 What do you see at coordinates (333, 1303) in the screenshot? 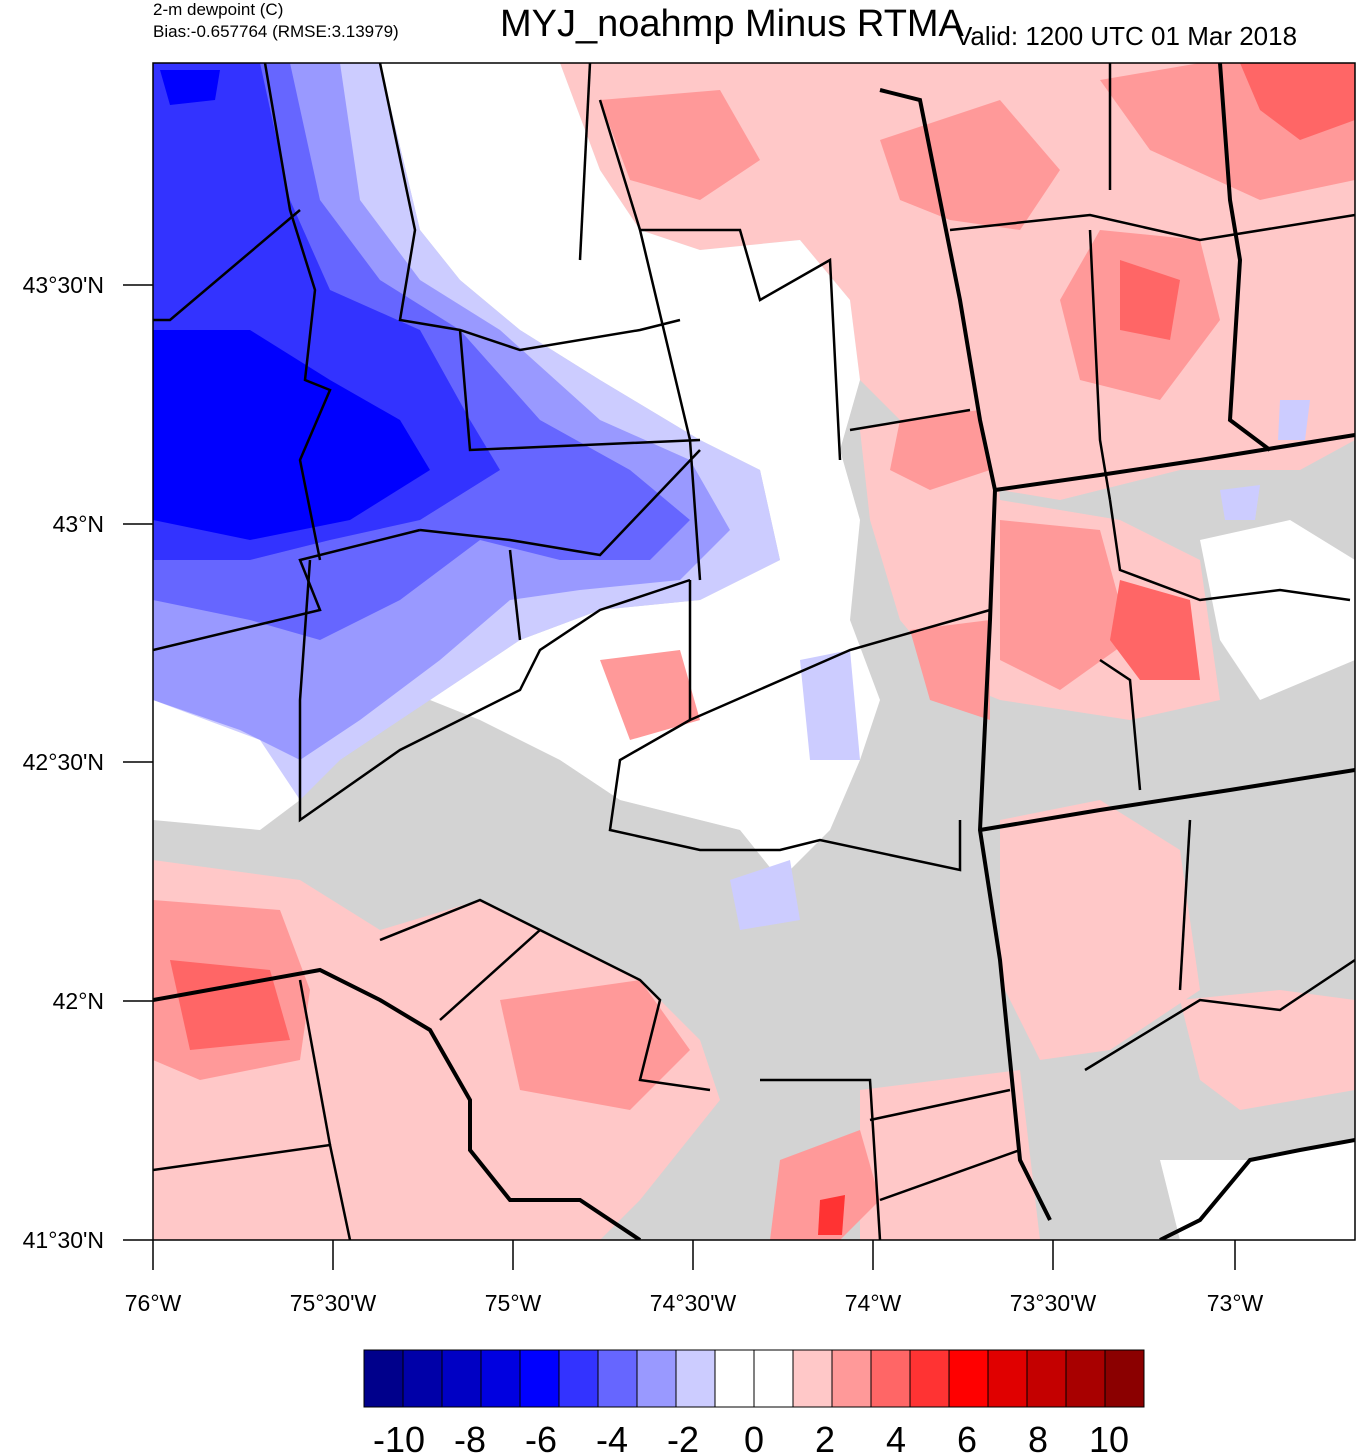
I see `lon-label: 75°30'W` at bounding box center [333, 1303].